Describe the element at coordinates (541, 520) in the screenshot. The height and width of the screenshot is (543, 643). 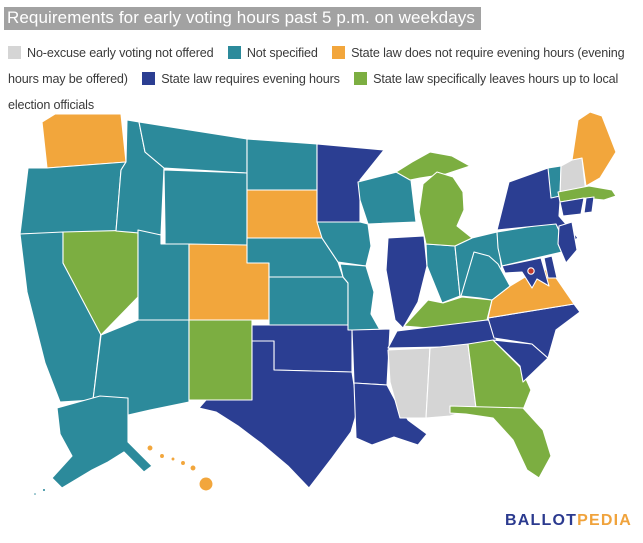
I see `logo-ballot-text: BALLOT` at that location.